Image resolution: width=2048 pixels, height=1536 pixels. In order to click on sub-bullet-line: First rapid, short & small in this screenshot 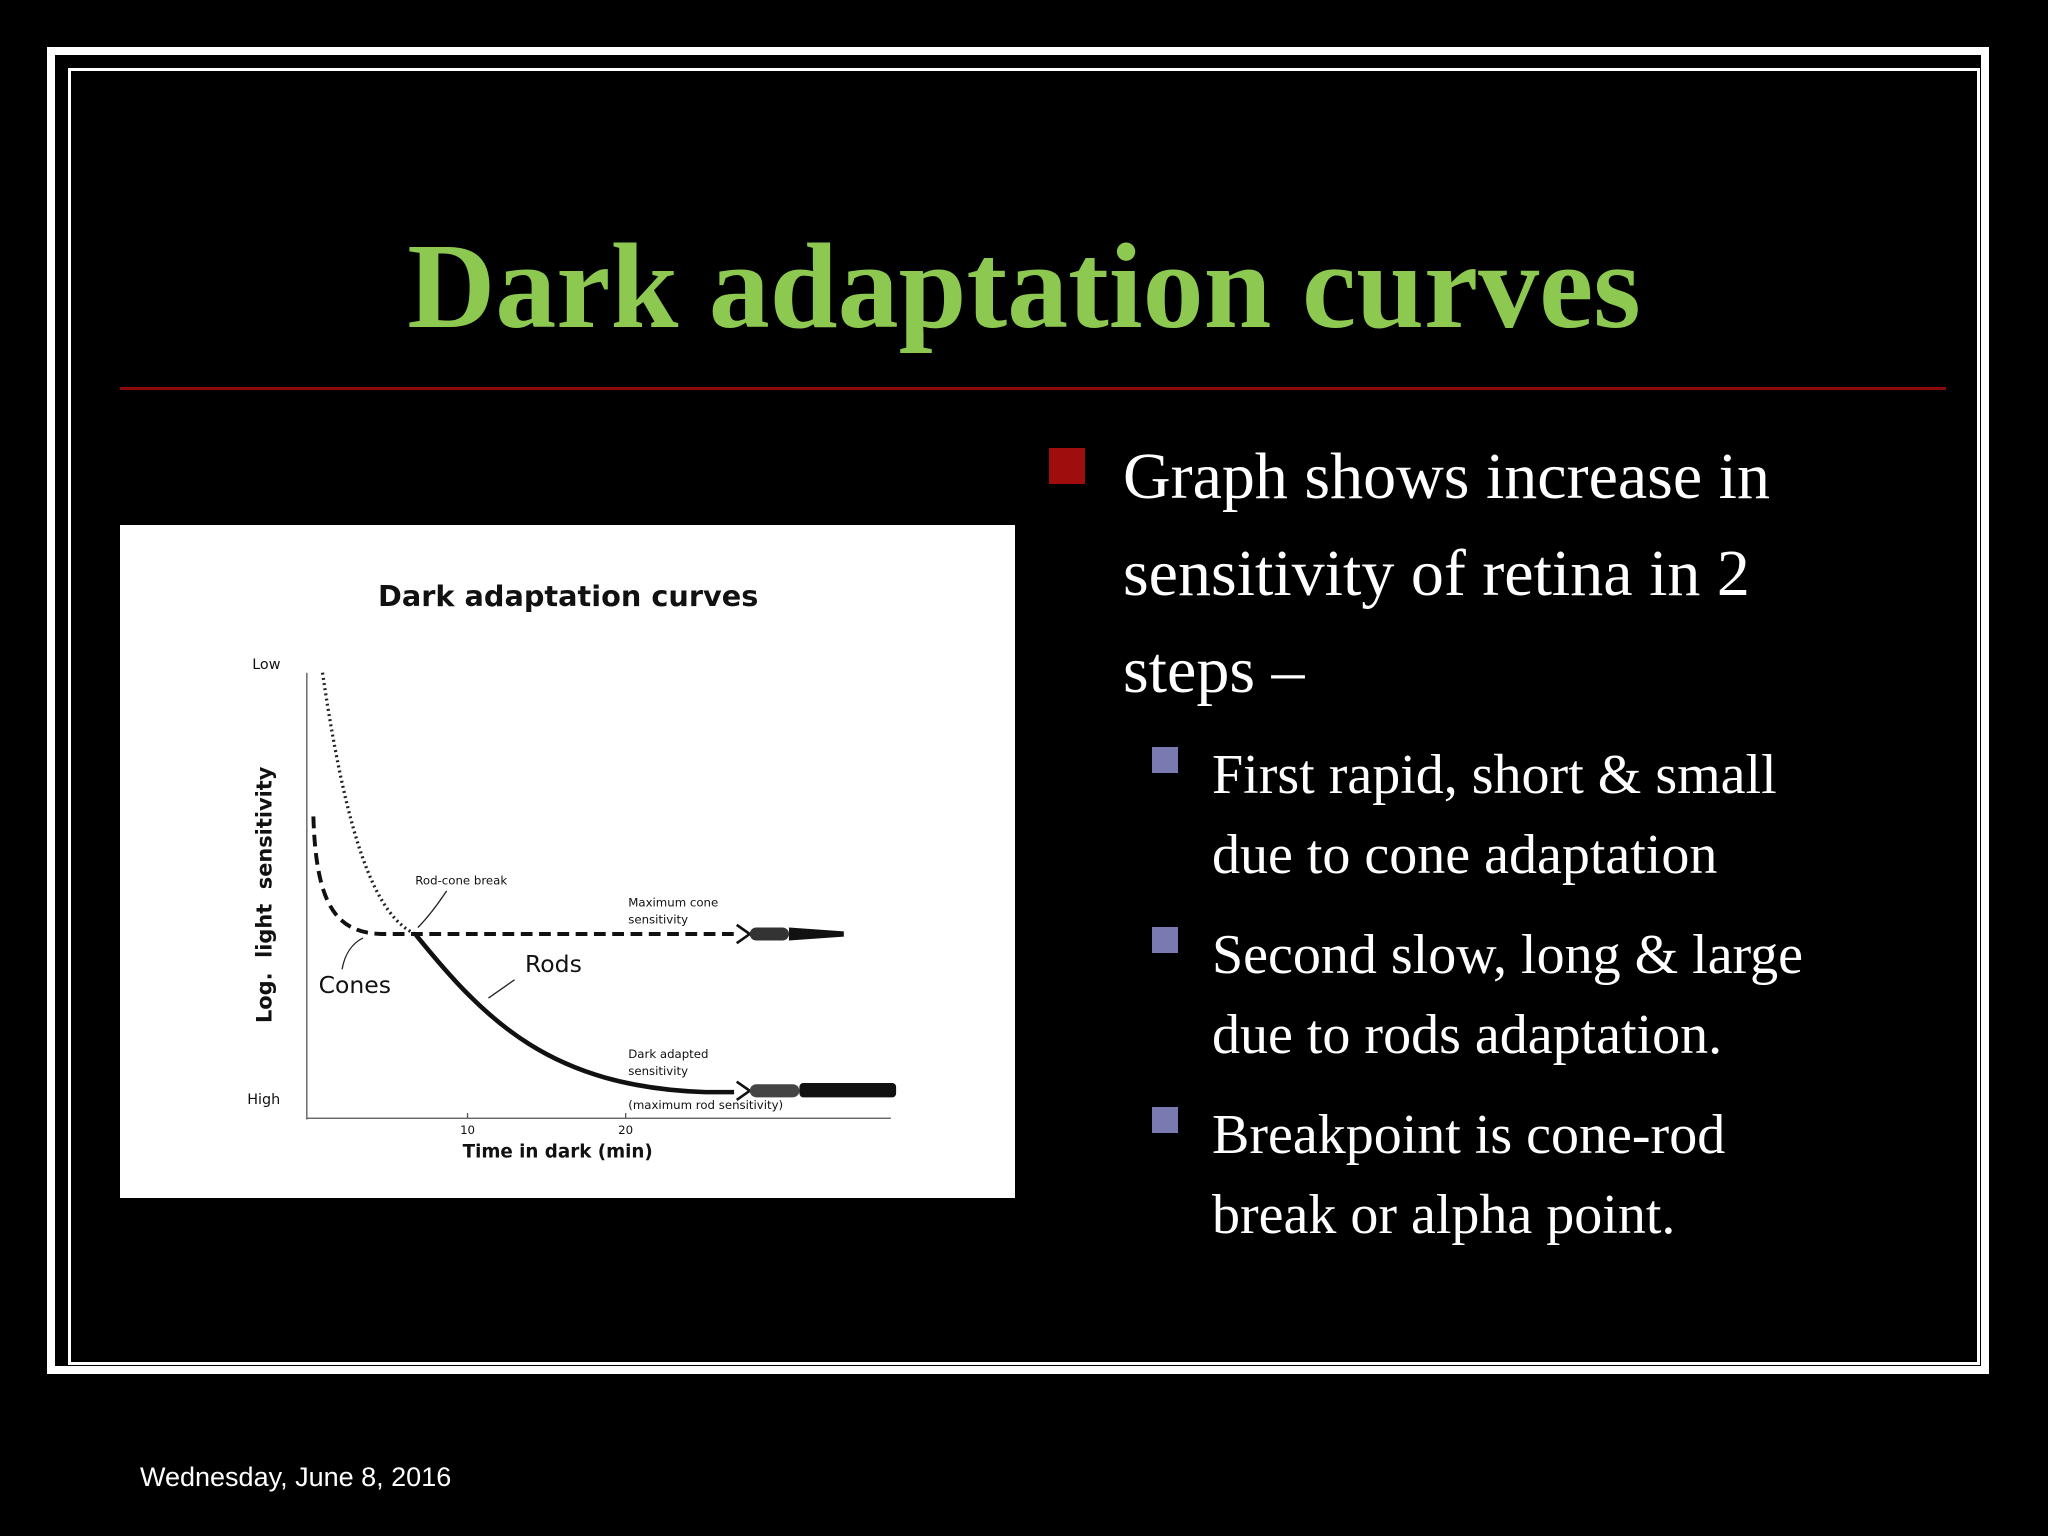, I will do `click(1494, 775)`.